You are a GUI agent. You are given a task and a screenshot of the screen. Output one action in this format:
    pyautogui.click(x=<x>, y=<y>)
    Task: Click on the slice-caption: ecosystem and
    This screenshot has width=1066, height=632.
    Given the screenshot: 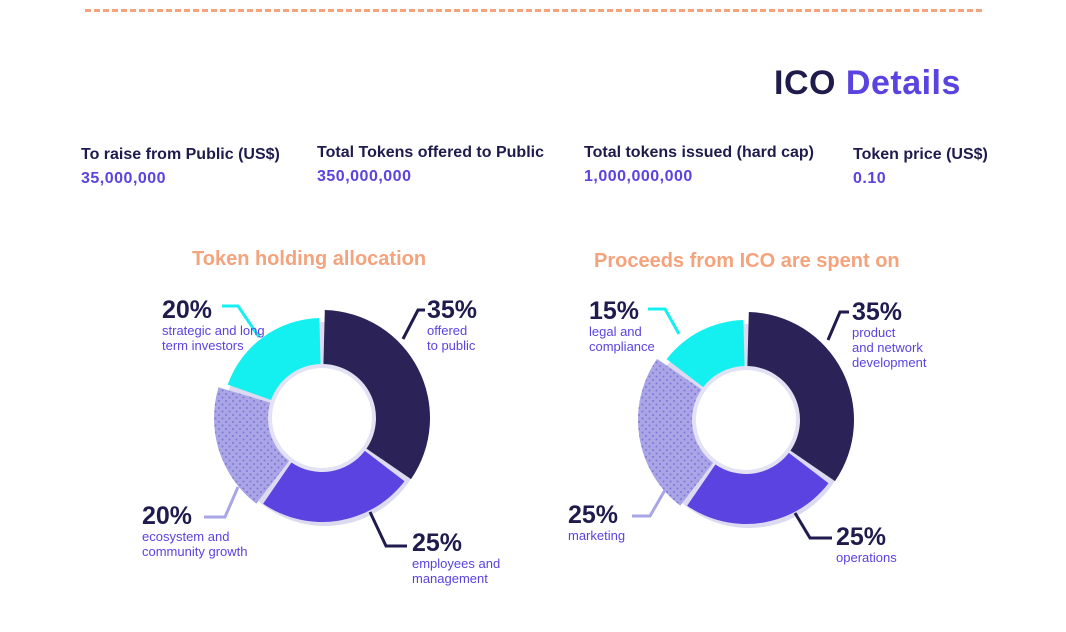 What is the action you would take?
    pyautogui.click(x=185, y=536)
    